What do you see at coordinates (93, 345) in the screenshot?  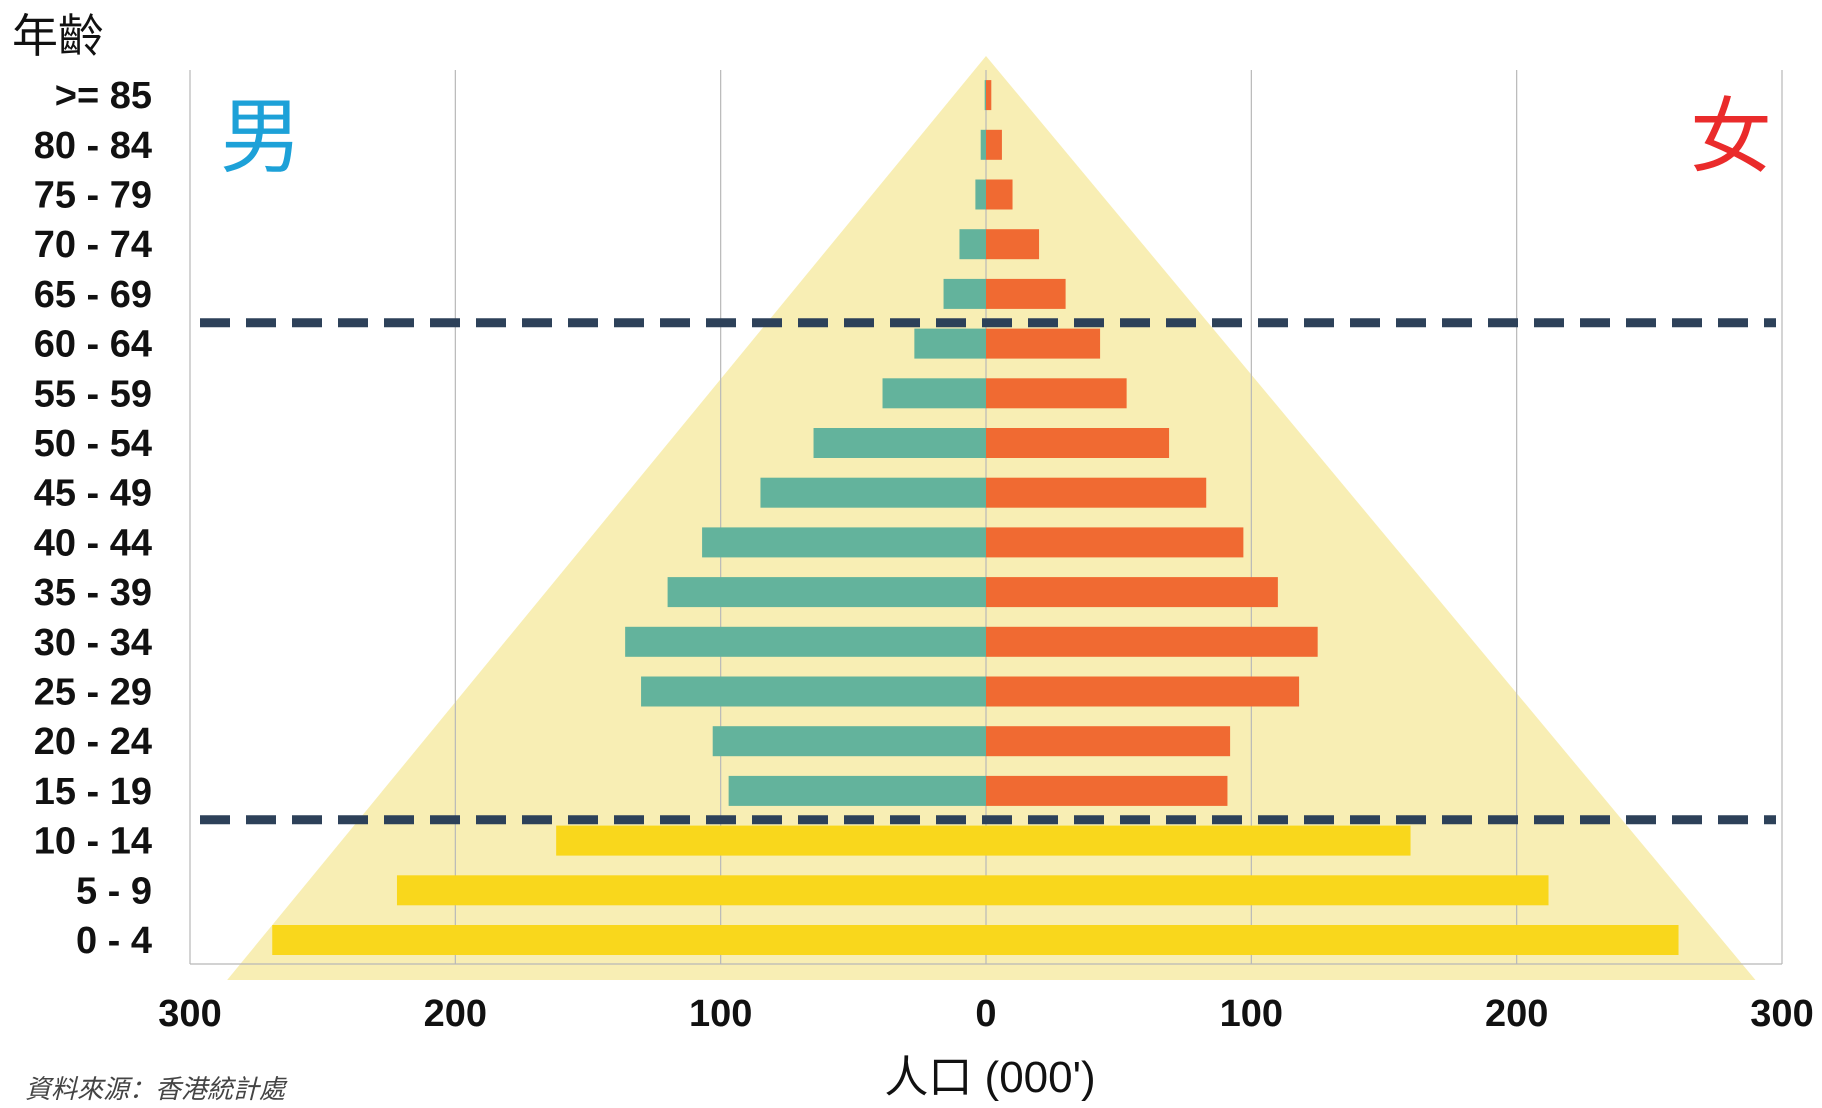 I see `age-group-label: 60 - 64` at bounding box center [93, 345].